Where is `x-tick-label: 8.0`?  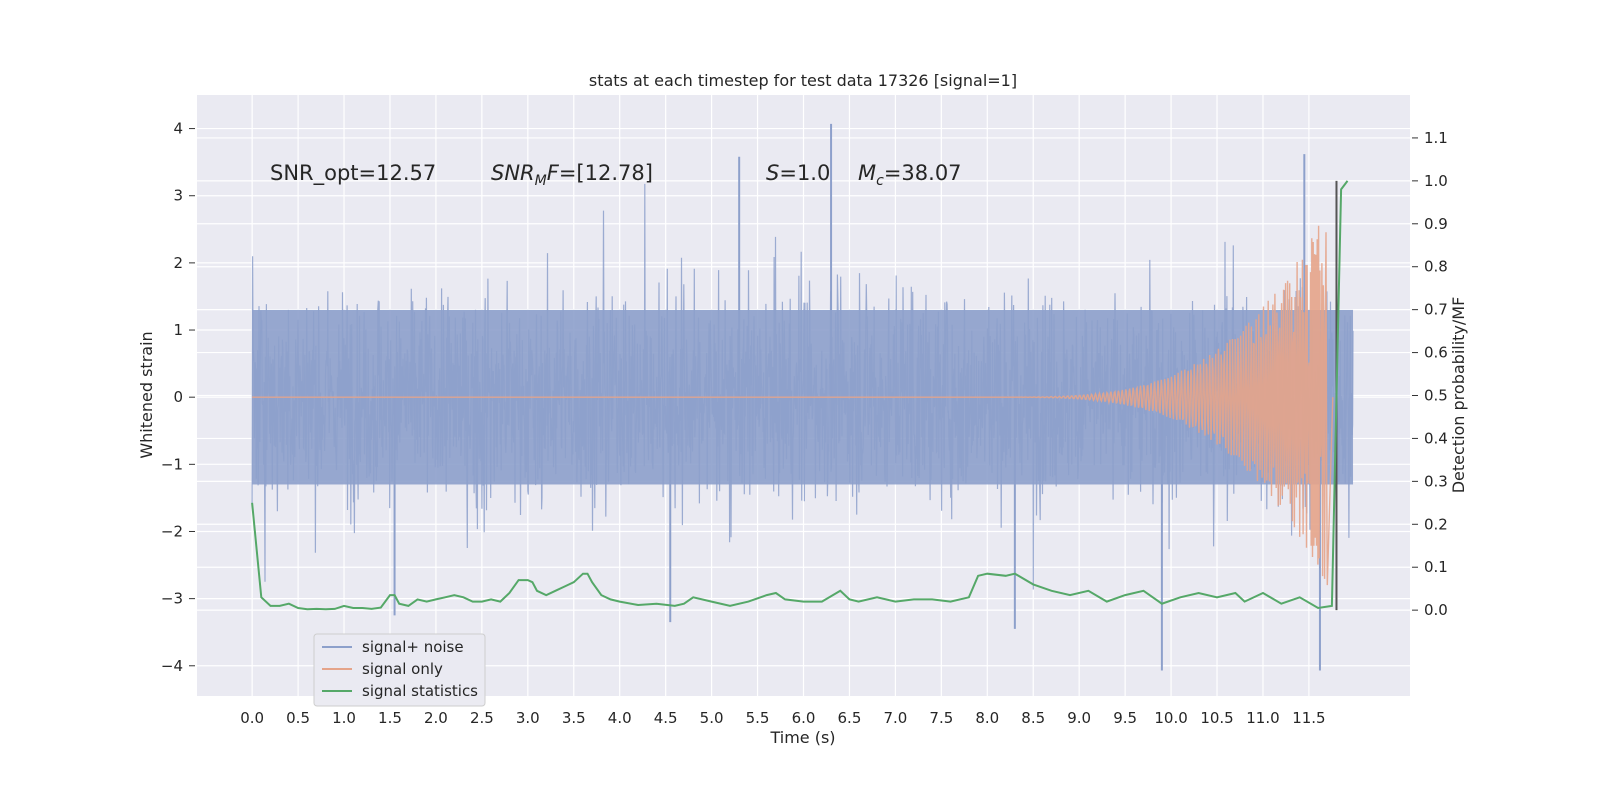
x-tick-label: 8.0 is located at coordinates (987, 718).